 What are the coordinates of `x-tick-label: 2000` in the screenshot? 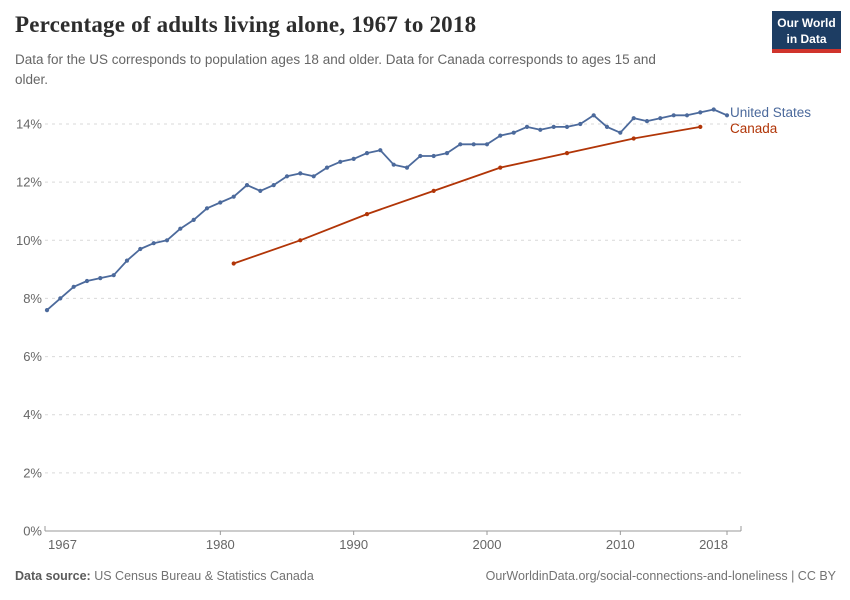 It's located at (487, 544).